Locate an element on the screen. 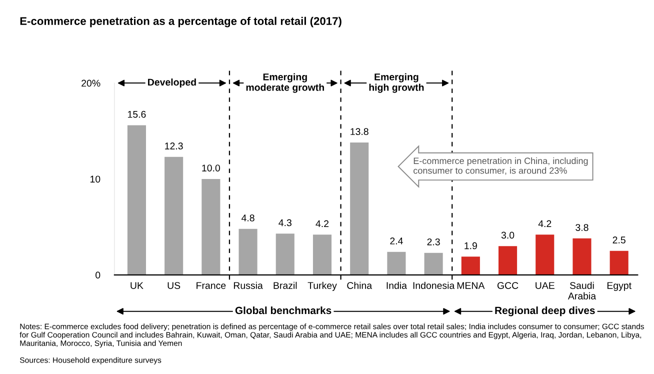 Image resolution: width=654 pixels, height=374 pixels. x-tick-label: MENA is located at coordinates (471, 285).